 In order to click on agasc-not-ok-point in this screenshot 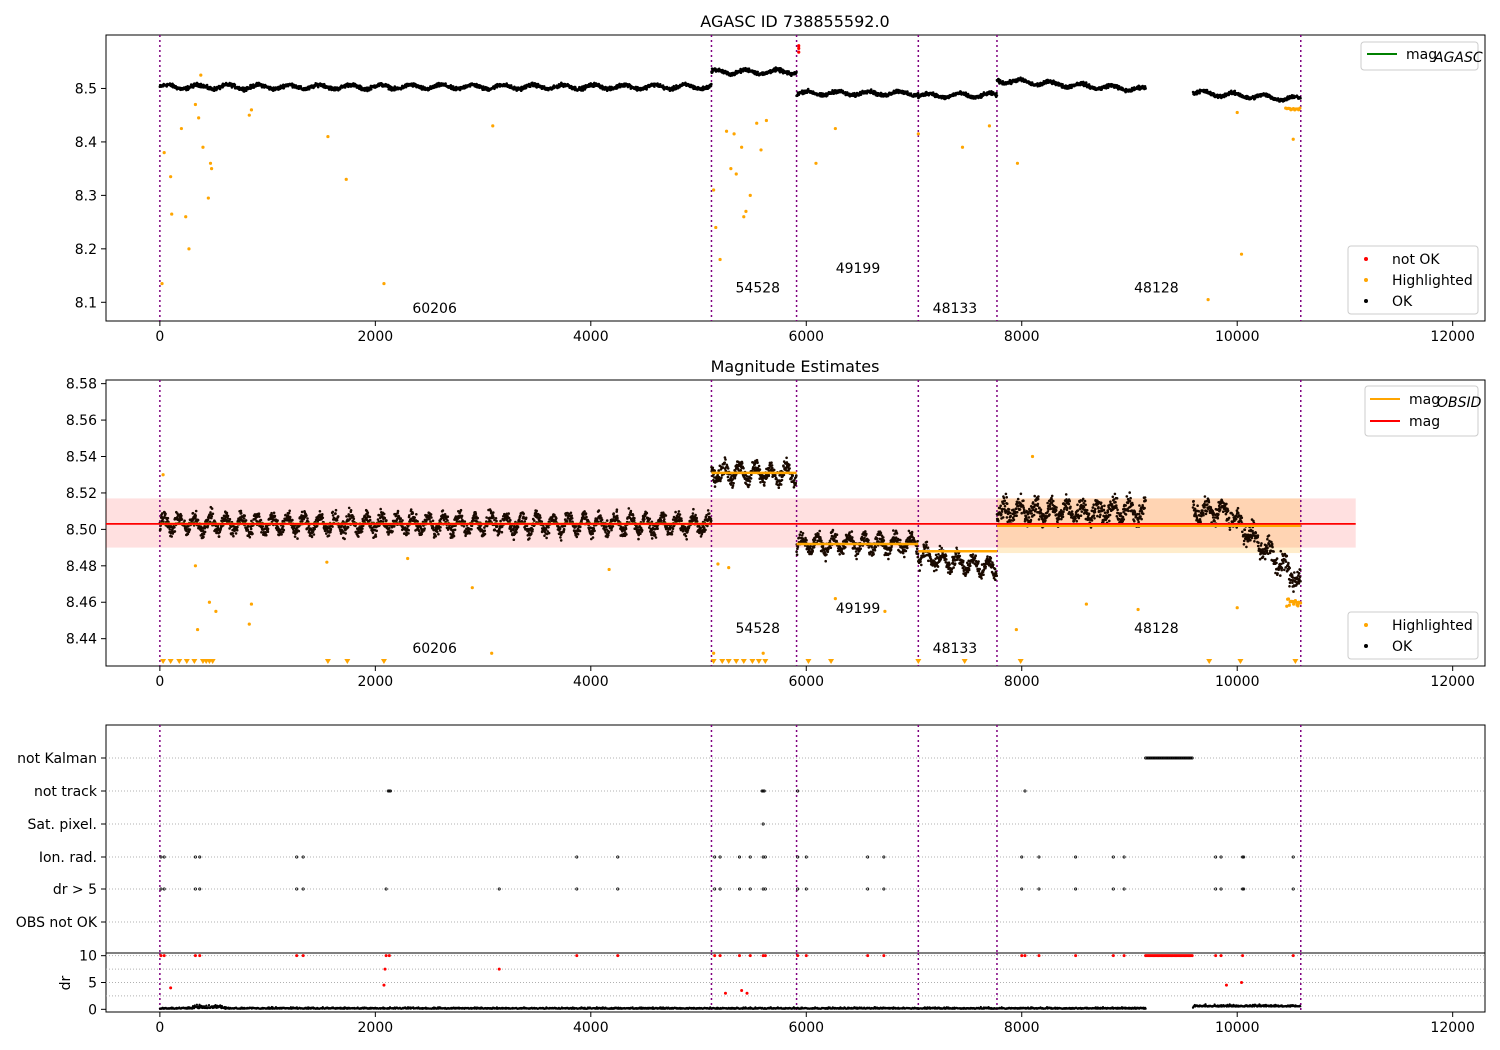, I will do `click(799, 48)`.